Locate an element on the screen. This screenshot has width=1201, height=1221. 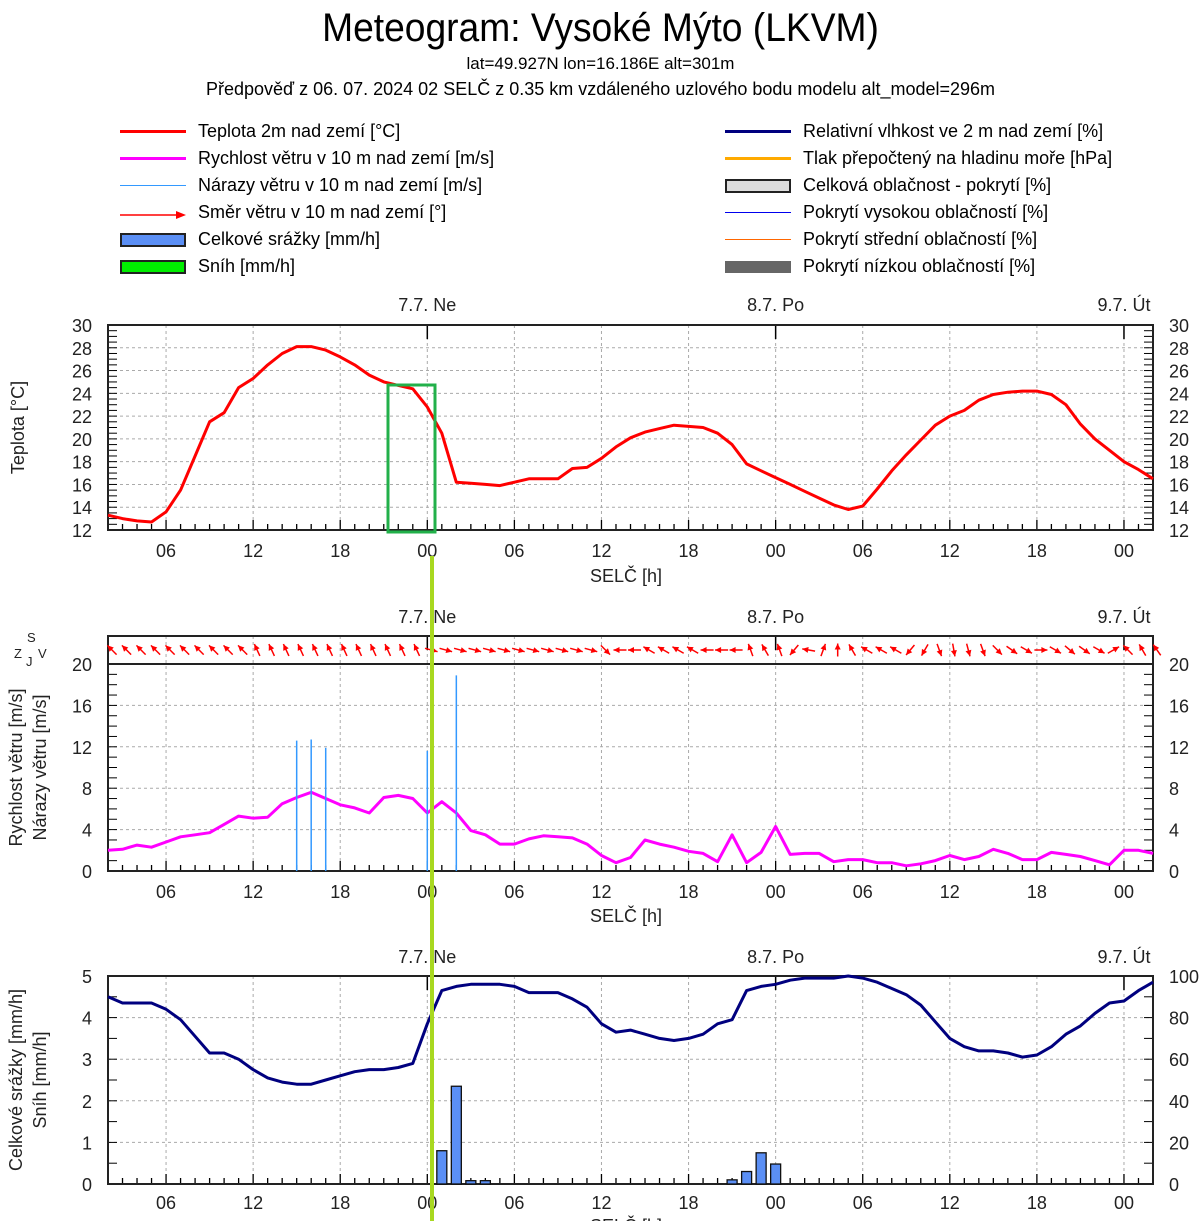
legend-item: Pokrytí nízkou oblačností [%] is located at coordinates (918, 266).